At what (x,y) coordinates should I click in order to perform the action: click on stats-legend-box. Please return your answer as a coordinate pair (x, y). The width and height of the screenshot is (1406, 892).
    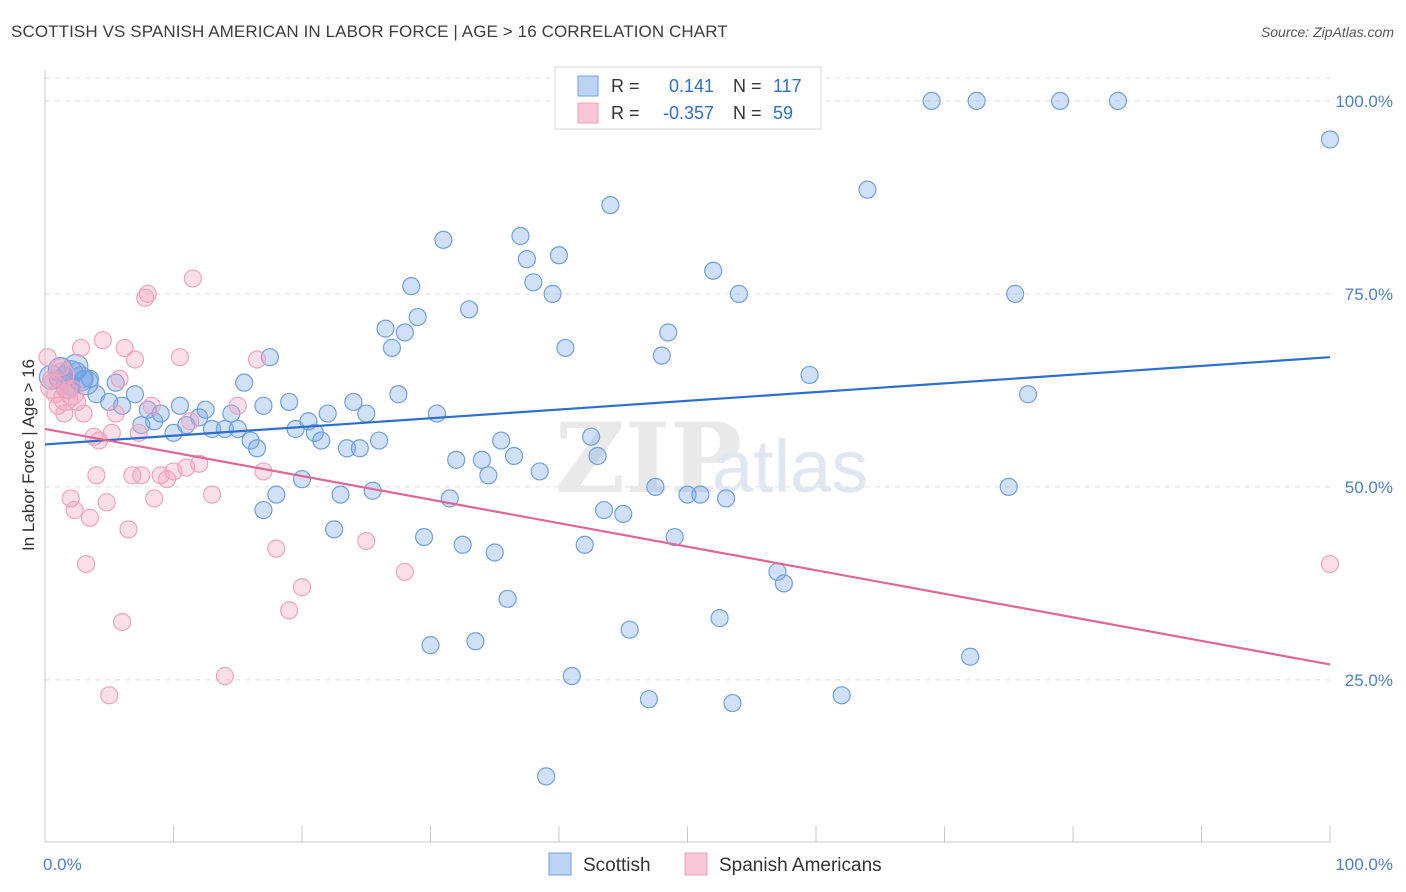
    Looking at the image, I should click on (688, 98).